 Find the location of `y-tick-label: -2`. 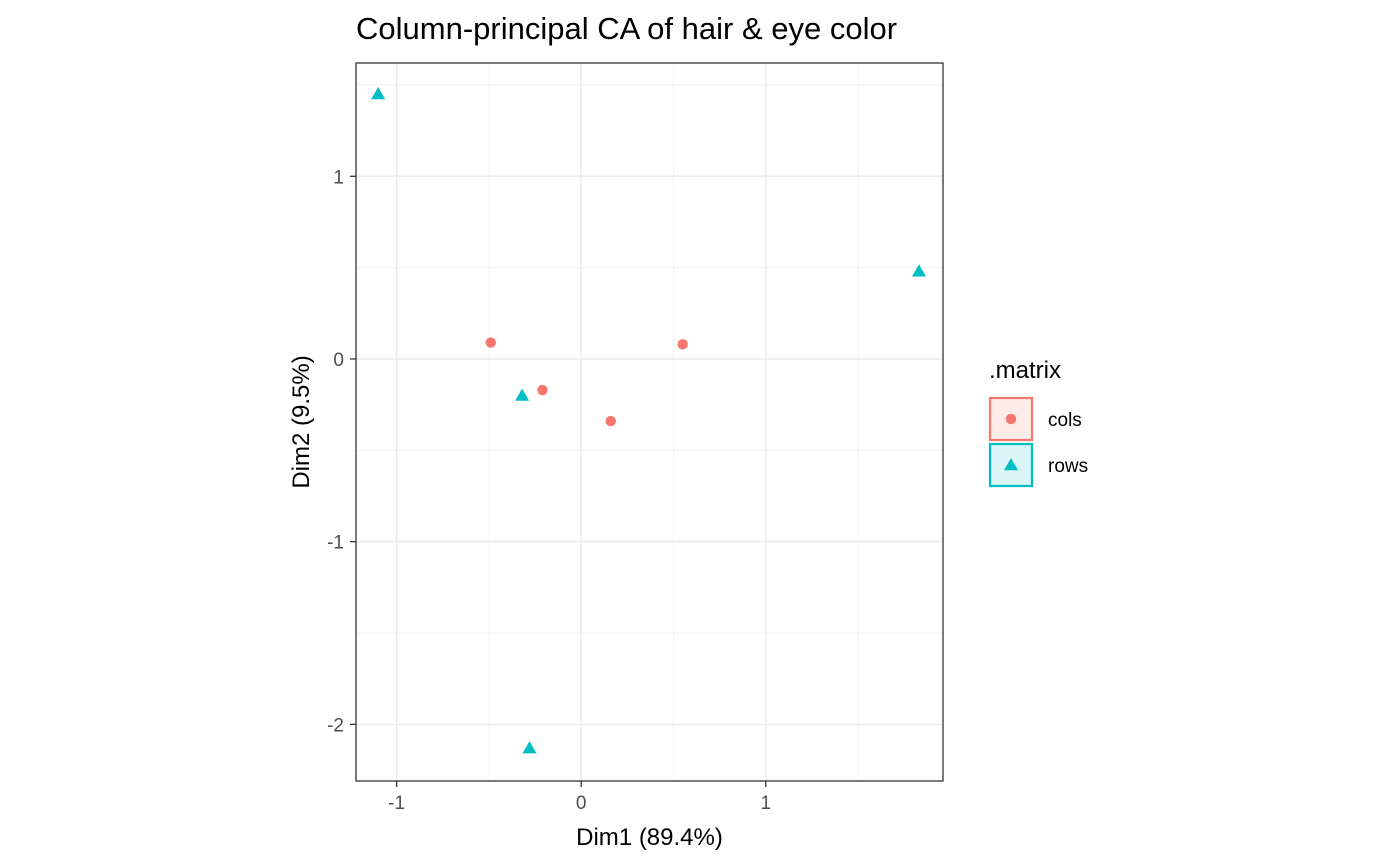

y-tick-label: -2 is located at coordinates (335, 725).